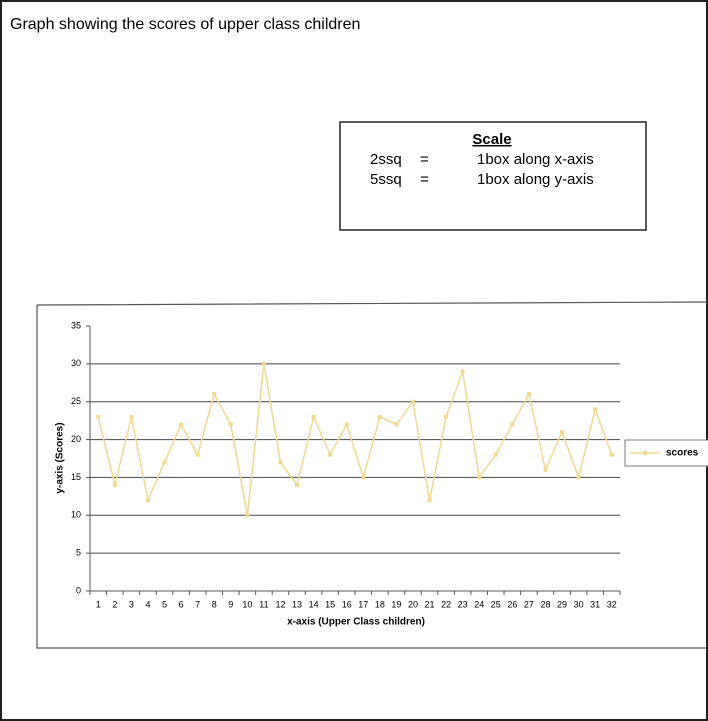  I want to click on x-tick-label: 4, so click(147, 604).